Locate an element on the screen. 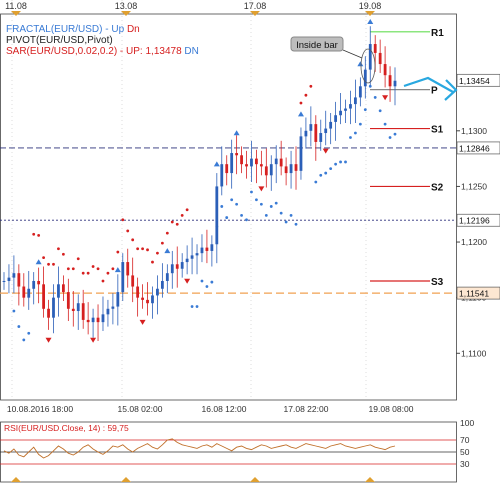  y-tick-label: 1,1250 is located at coordinates (474, 186).